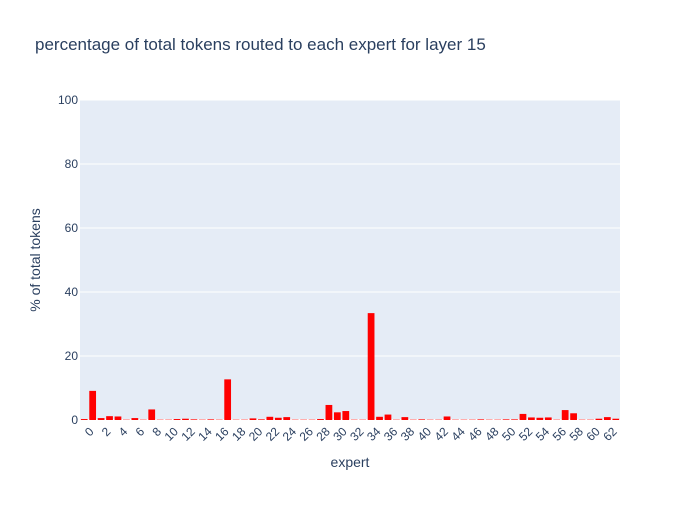  What do you see at coordinates (72, 228) in the screenshot?
I see `y-tick-label: 60` at bounding box center [72, 228].